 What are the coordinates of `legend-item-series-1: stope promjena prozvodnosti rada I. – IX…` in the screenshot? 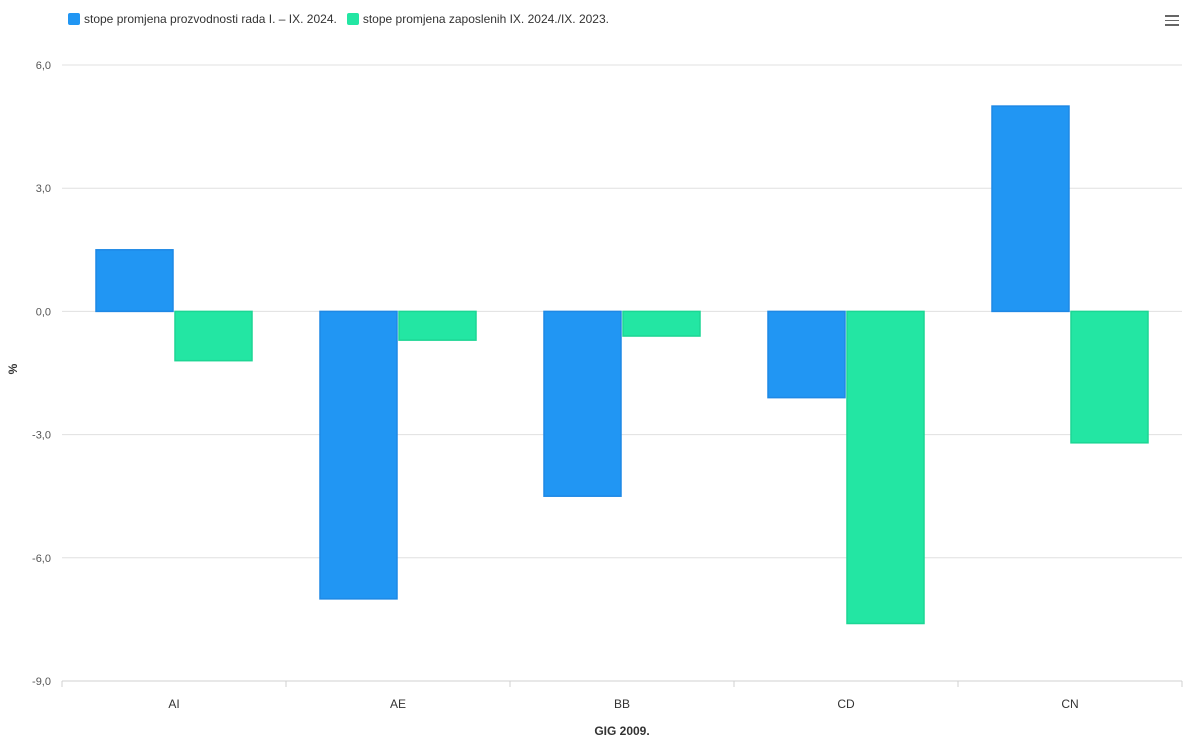 It's located at (202, 19).